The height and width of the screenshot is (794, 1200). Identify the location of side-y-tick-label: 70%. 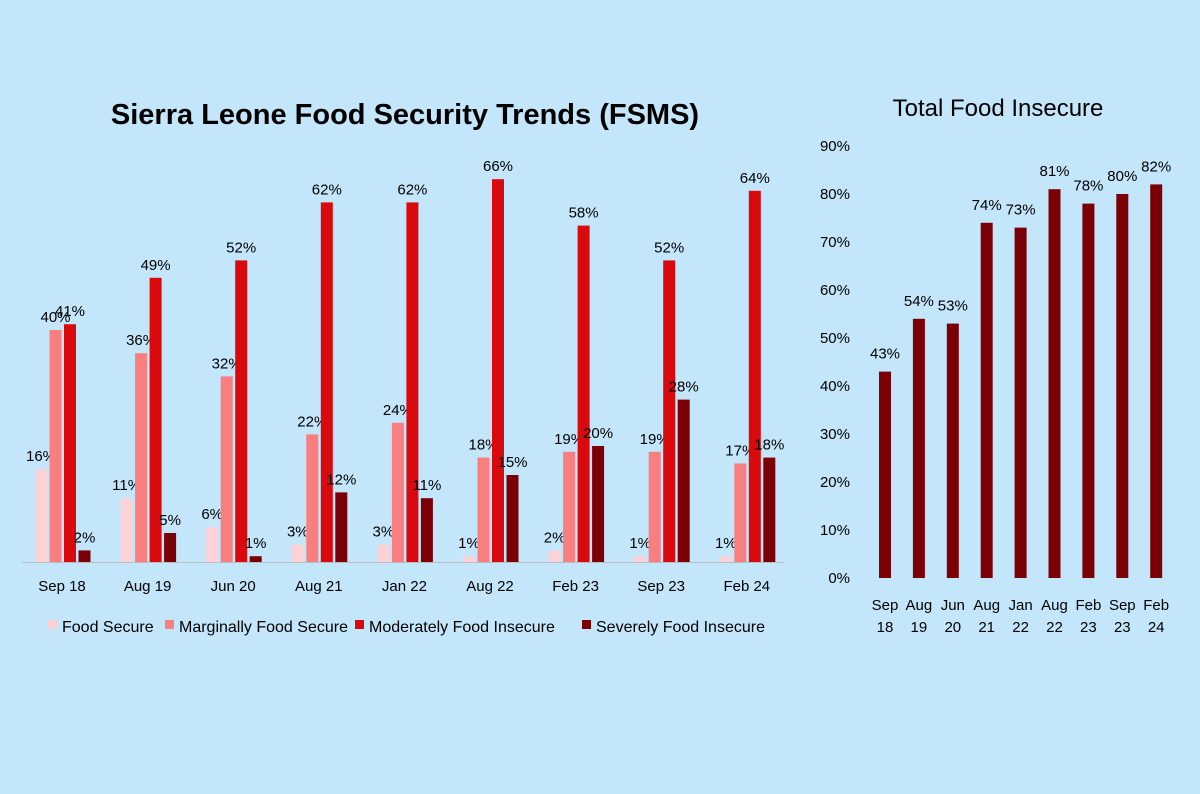
(835, 242).